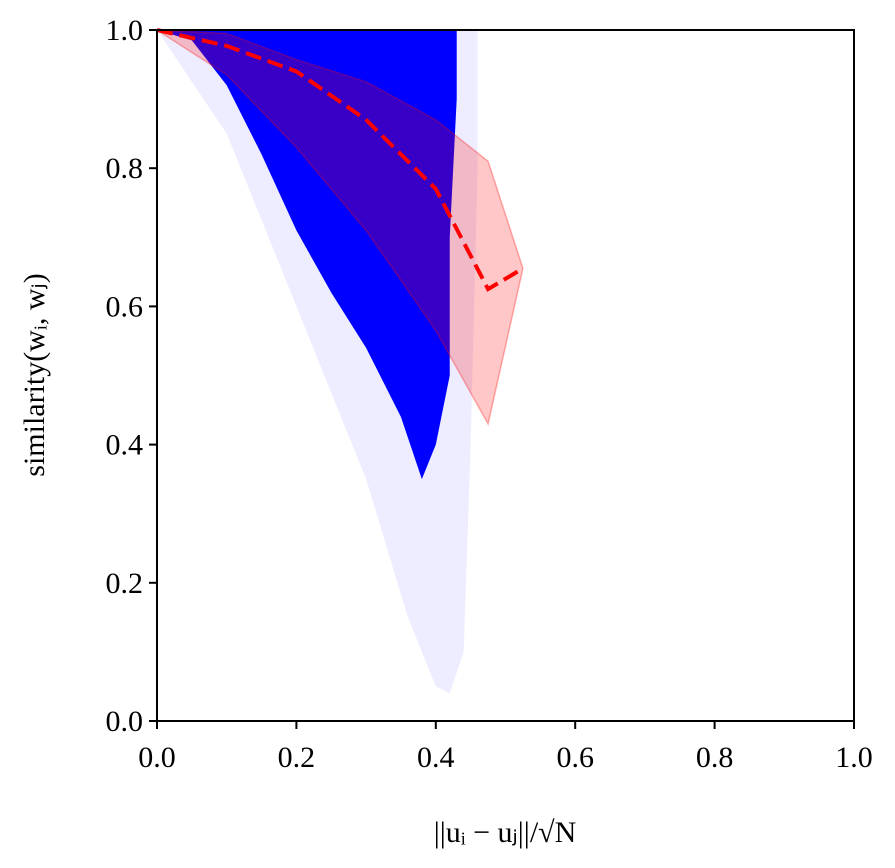 This screenshot has width=895, height=868. What do you see at coordinates (436, 757) in the screenshot?
I see `x-tick-label: 0.4` at bounding box center [436, 757].